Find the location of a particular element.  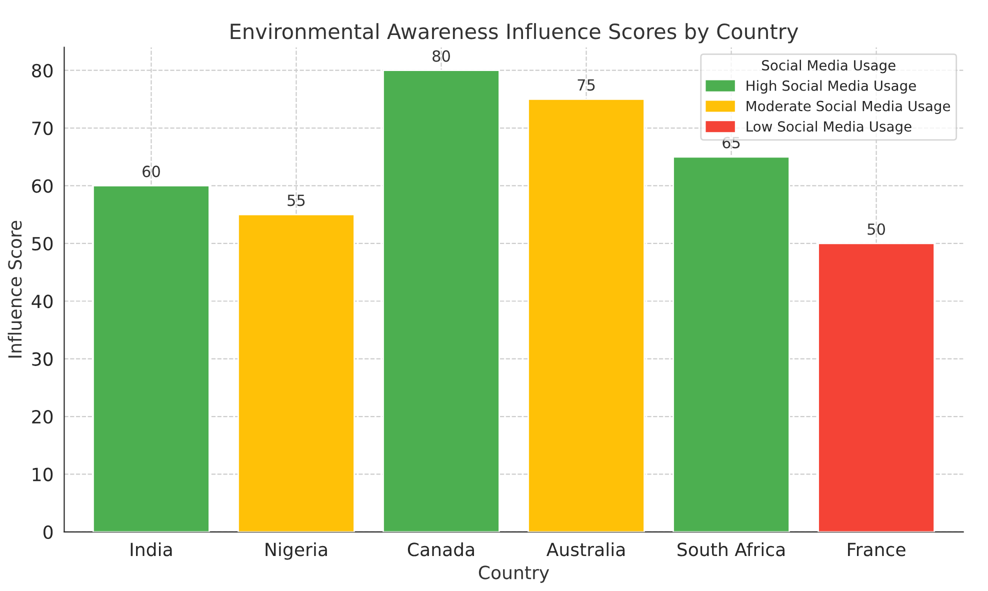

x-tick-label: India is located at coordinates (151, 549).